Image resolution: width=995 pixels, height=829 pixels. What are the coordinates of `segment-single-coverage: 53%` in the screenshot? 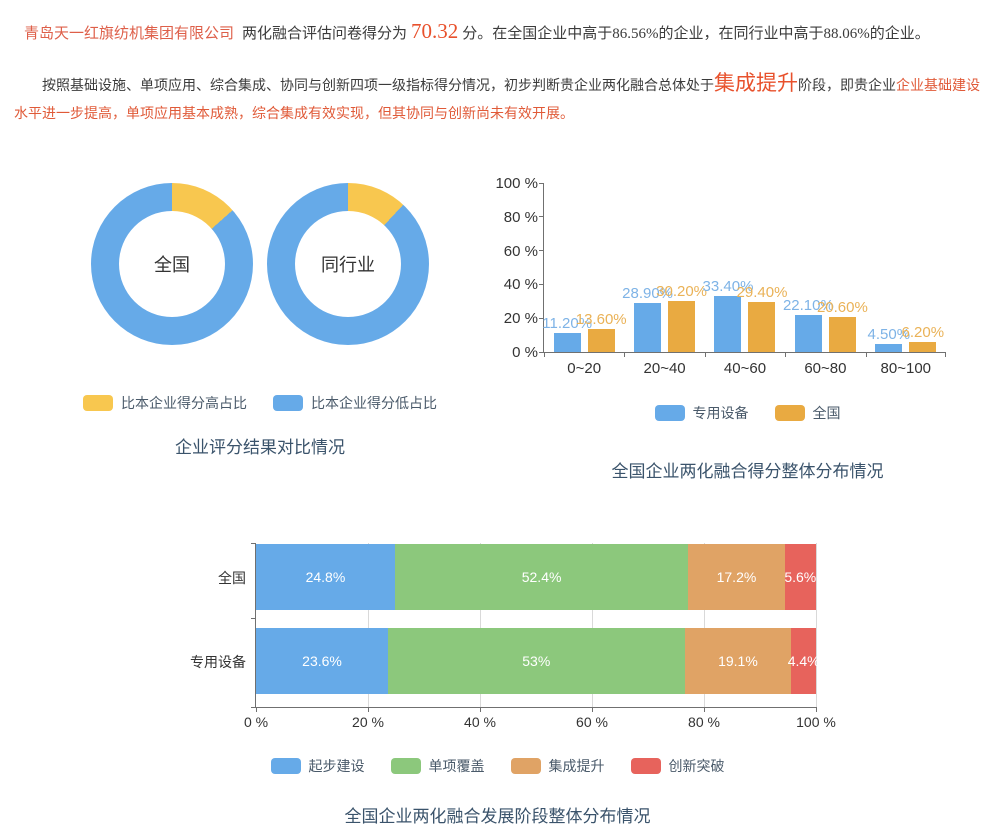 It's located at (536, 661).